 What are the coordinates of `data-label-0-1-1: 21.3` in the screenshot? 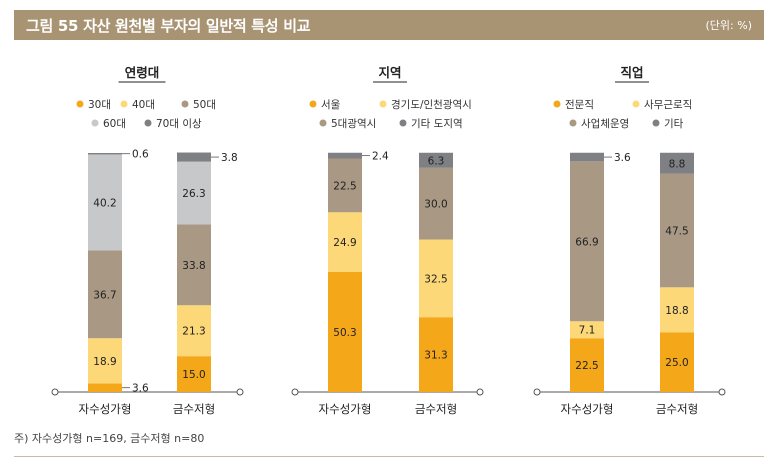 It's located at (193, 332).